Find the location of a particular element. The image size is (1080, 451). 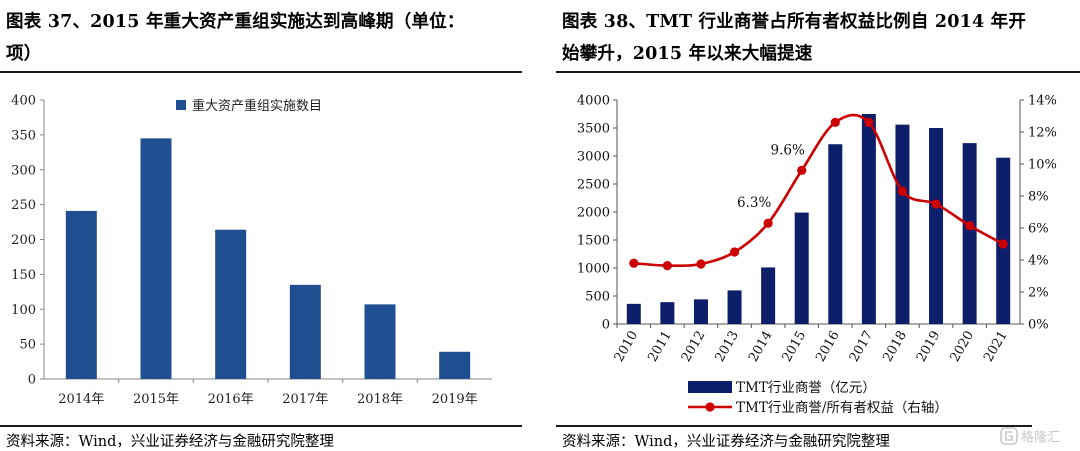

right-title-line2: 始攀升，2015 年以来大幅提速 is located at coordinates (687, 54).